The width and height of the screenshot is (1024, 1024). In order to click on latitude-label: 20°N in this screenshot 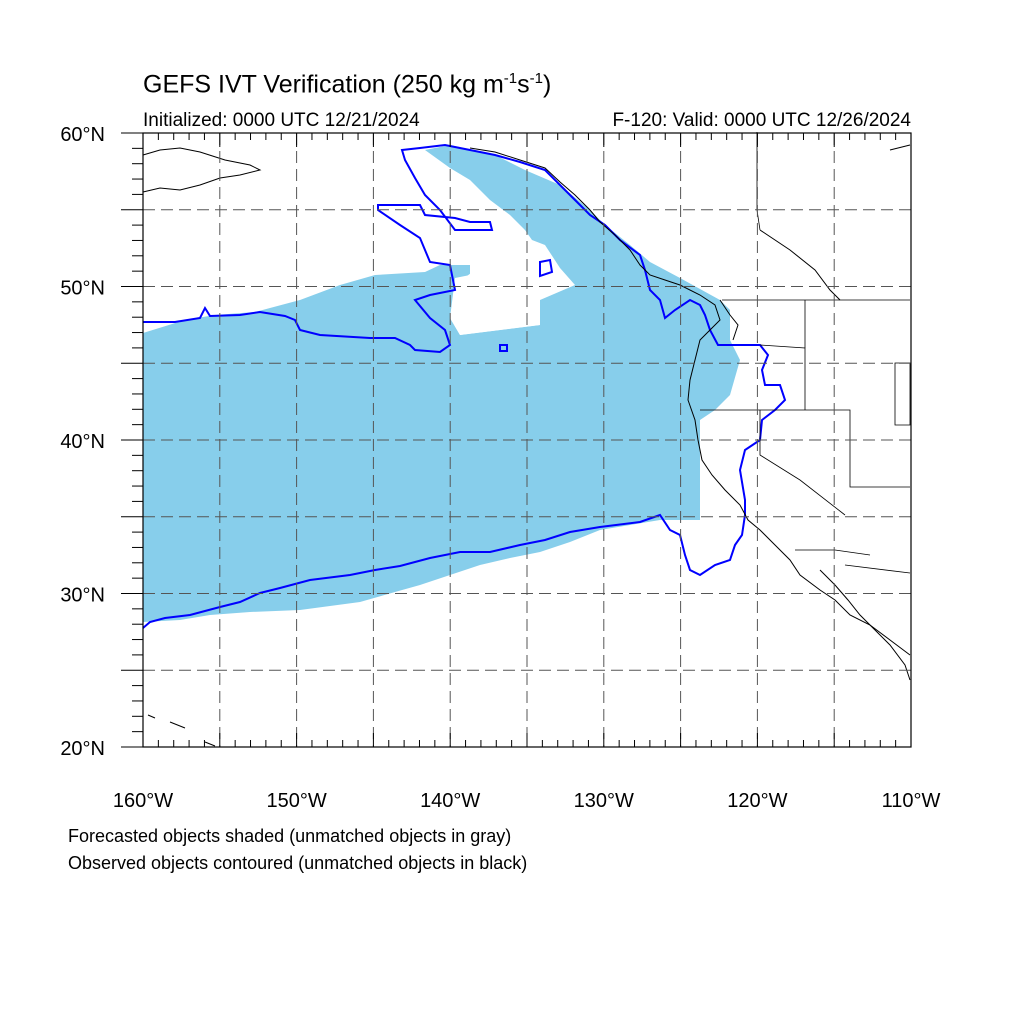, I will do `click(82, 749)`.